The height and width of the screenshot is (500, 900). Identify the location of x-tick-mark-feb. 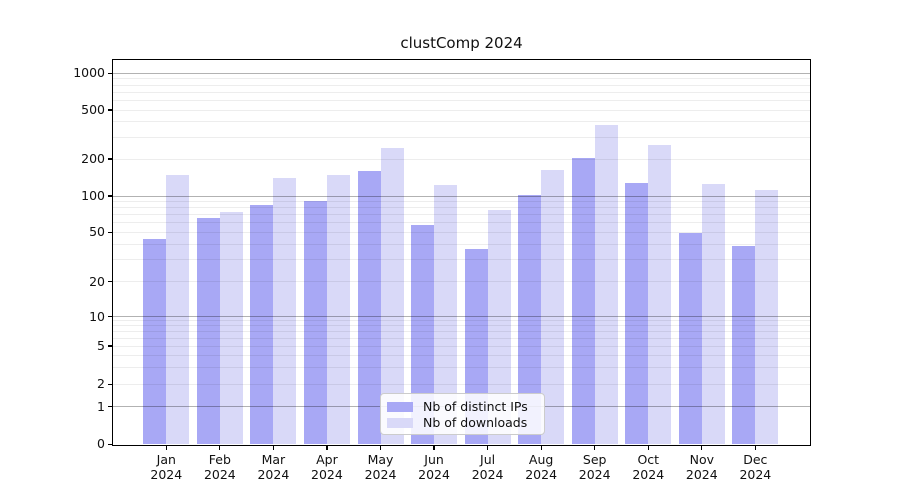
(220, 447).